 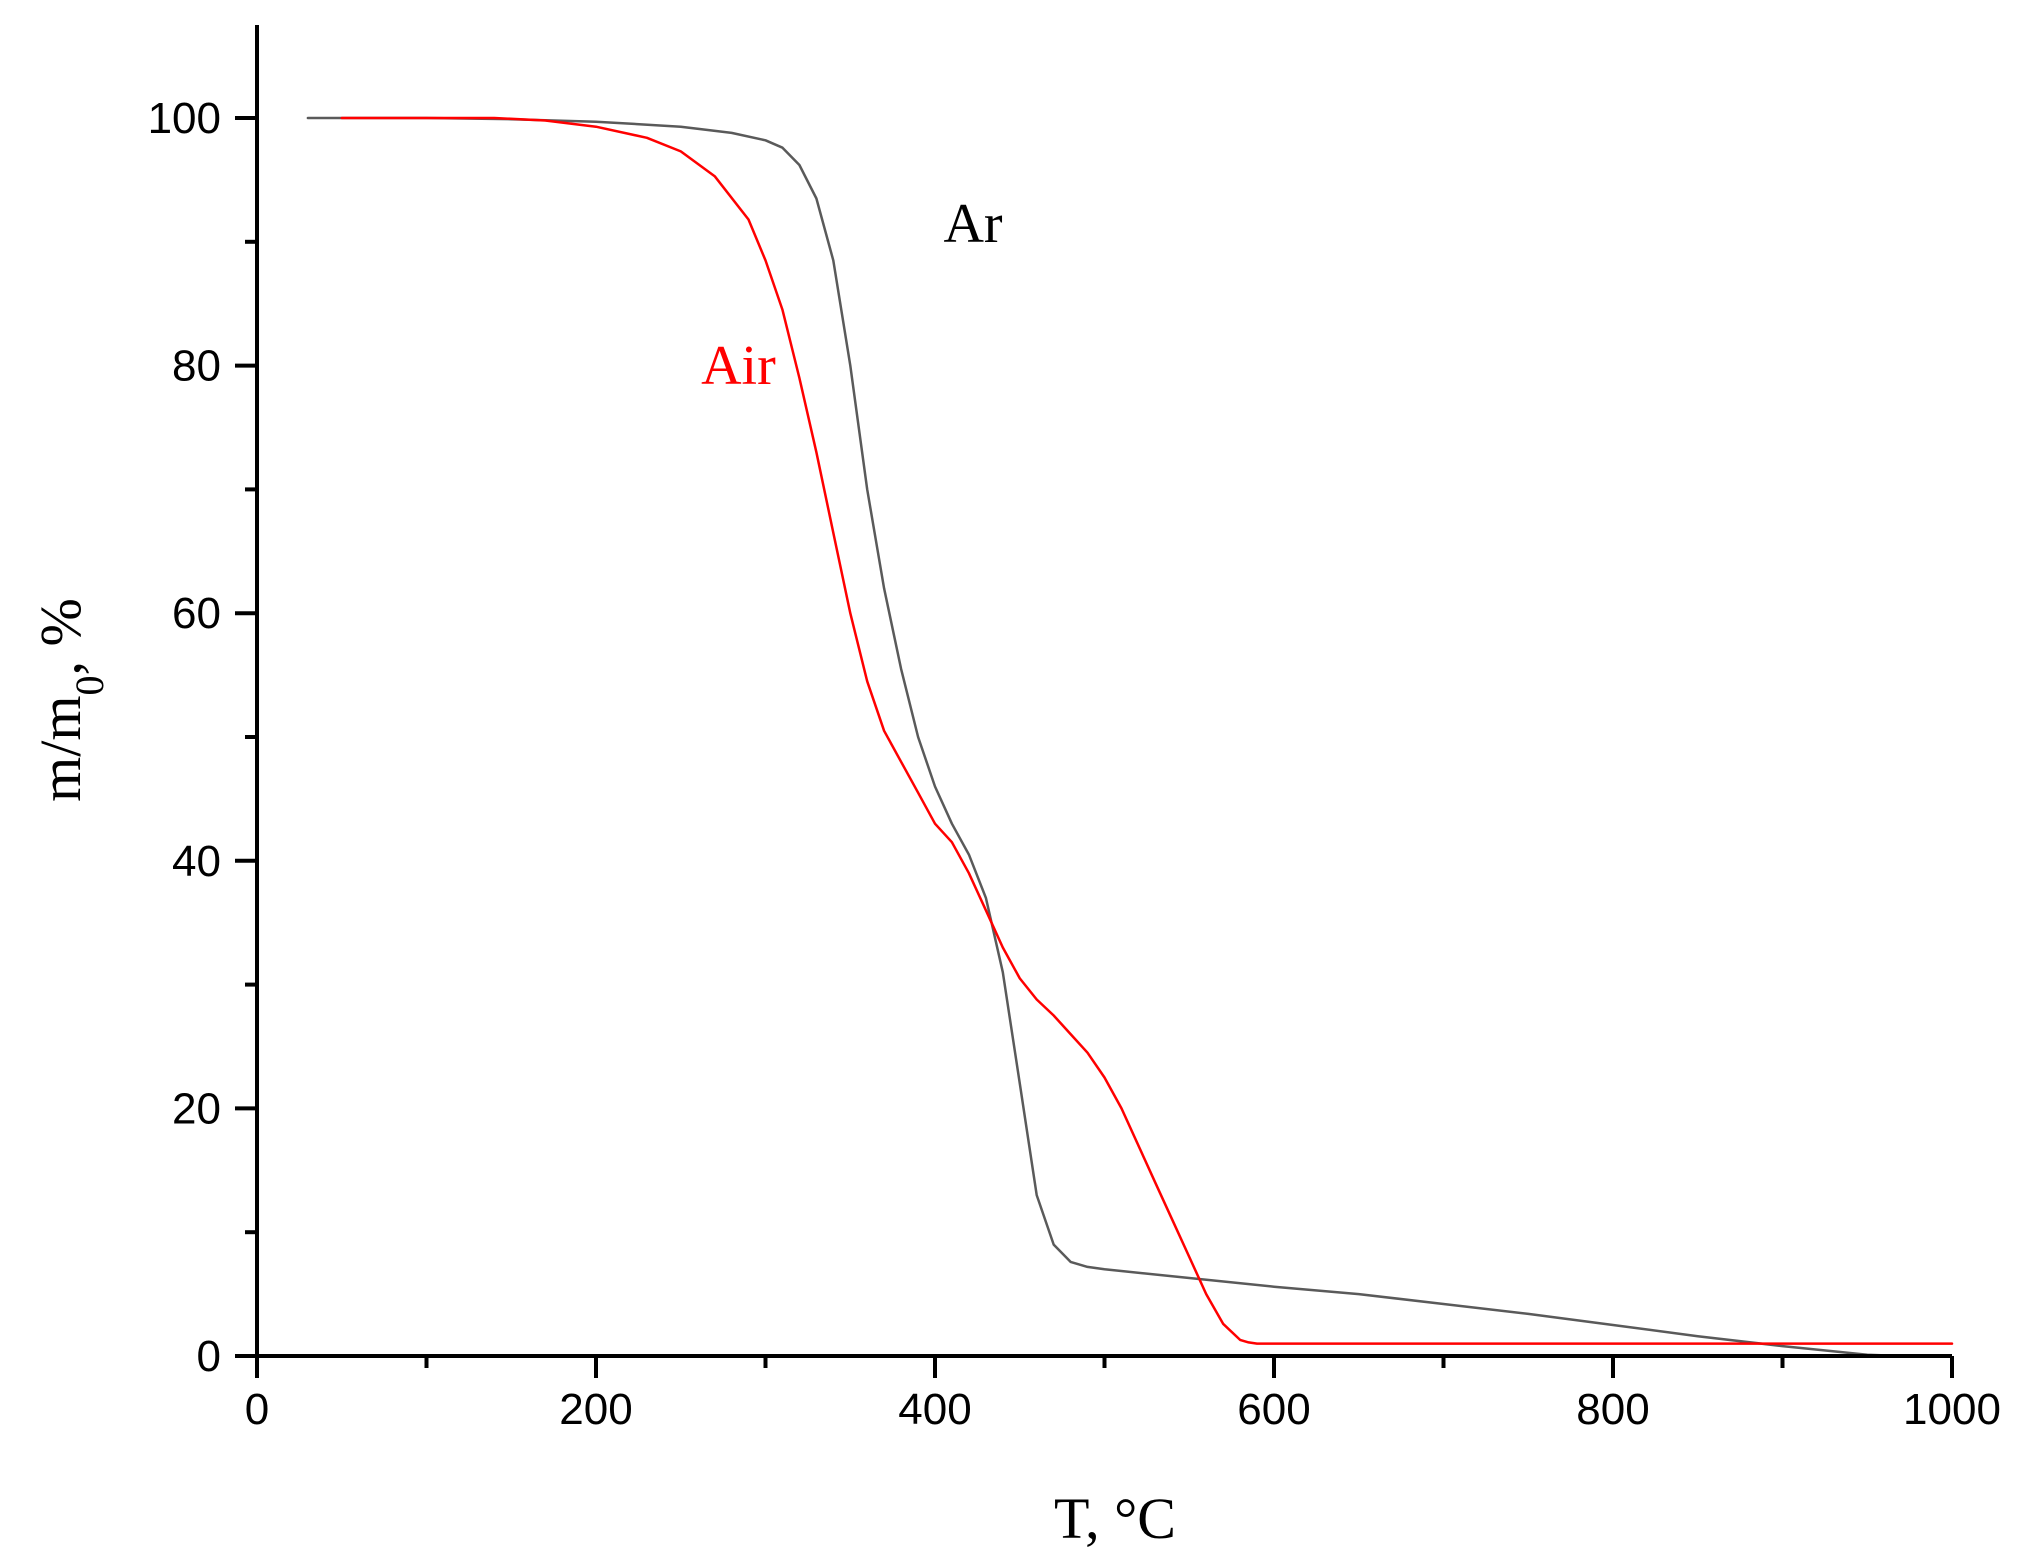 What do you see at coordinates (934, 1409) in the screenshot?
I see `x-tick-label: 400` at bounding box center [934, 1409].